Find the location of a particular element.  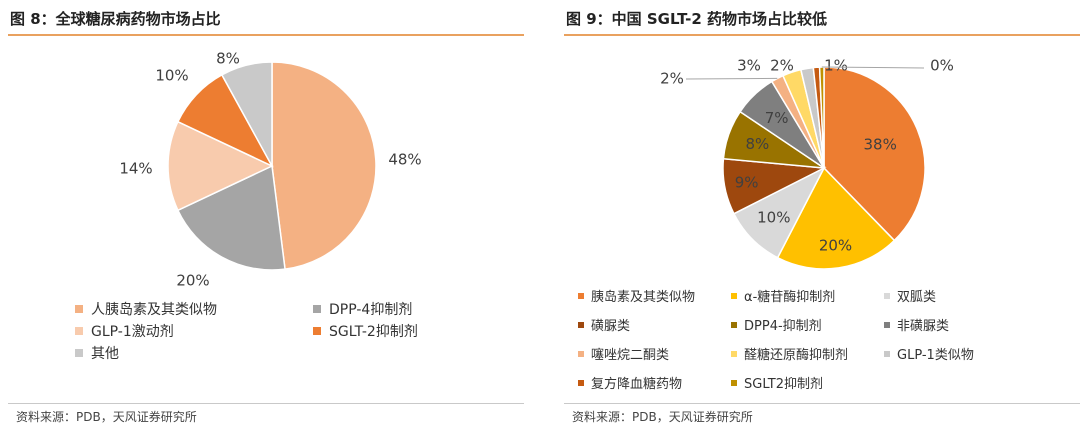

legend-item: DPP-4抑制剂 is located at coordinates (362, 309).